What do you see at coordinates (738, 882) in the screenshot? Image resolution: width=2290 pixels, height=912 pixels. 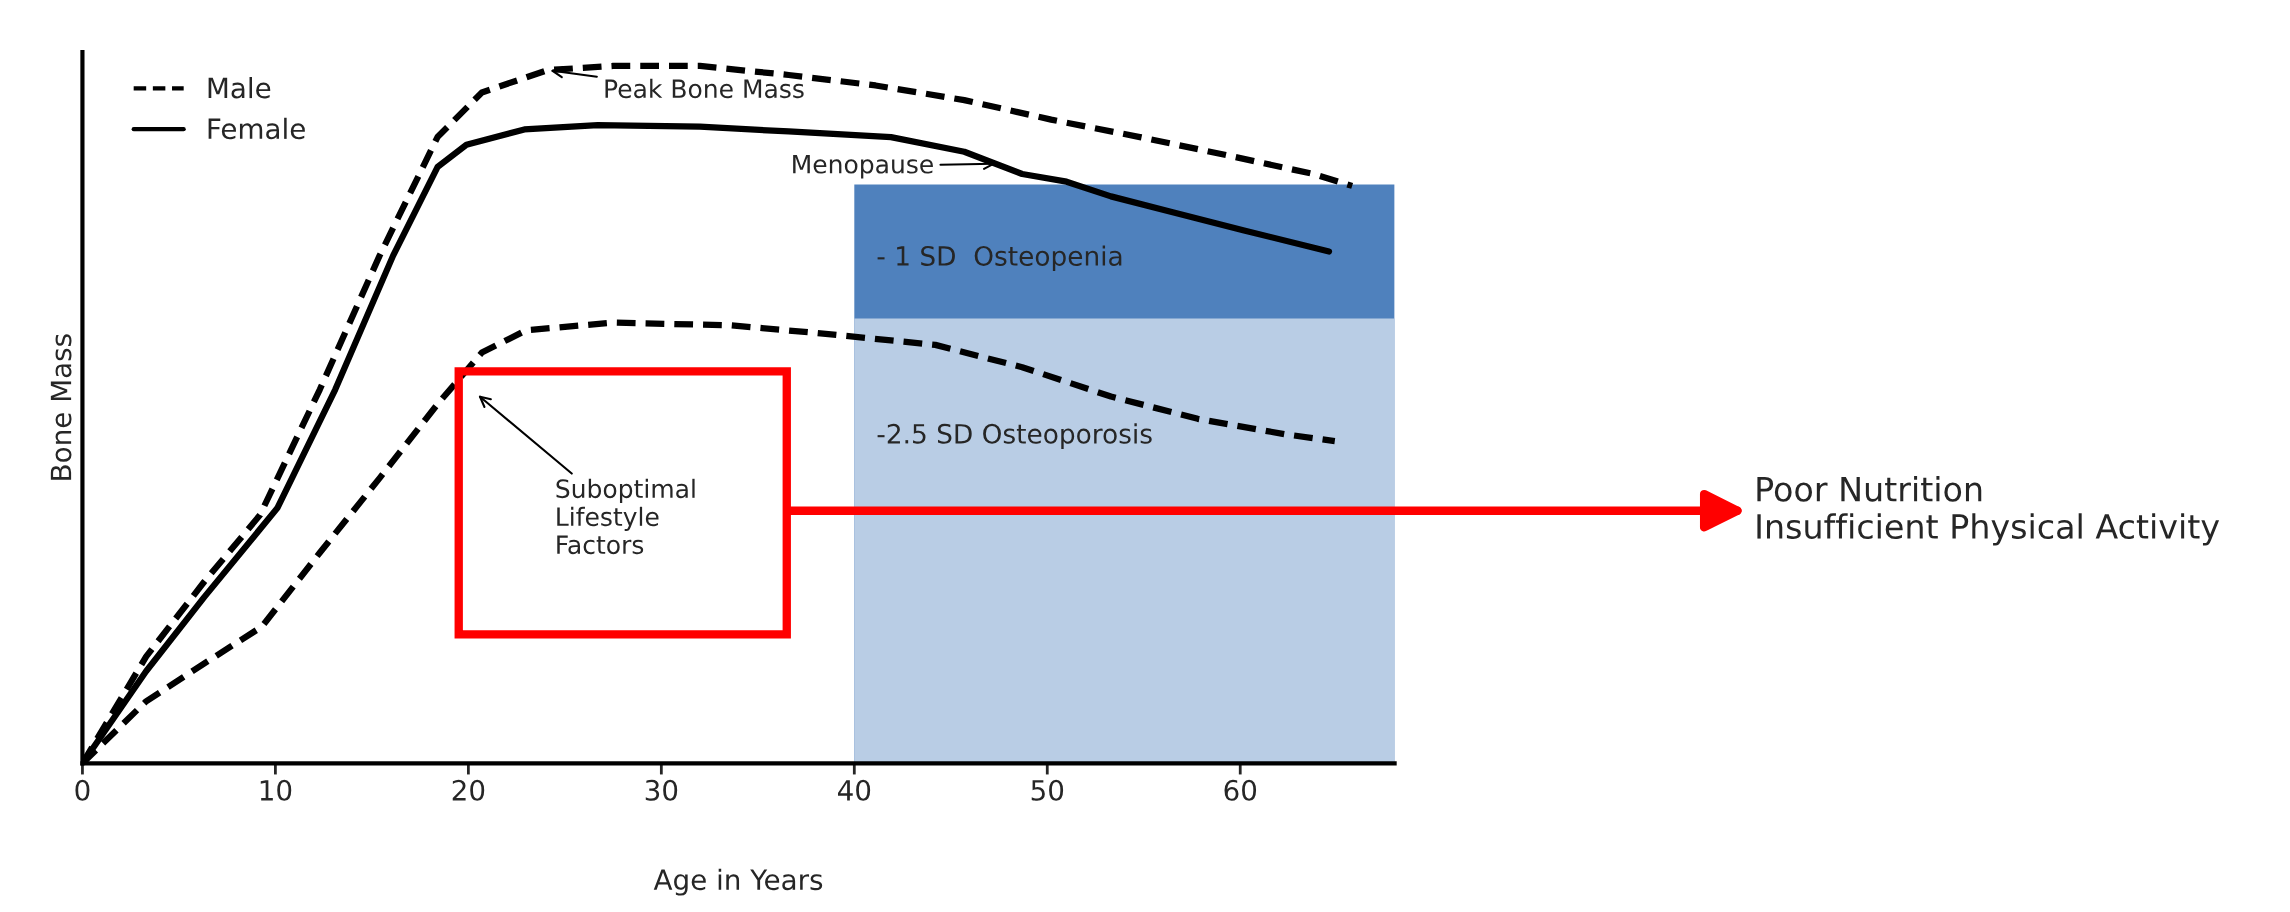 I see `x-axis-title: Age in Years` at bounding box center [738, 882].